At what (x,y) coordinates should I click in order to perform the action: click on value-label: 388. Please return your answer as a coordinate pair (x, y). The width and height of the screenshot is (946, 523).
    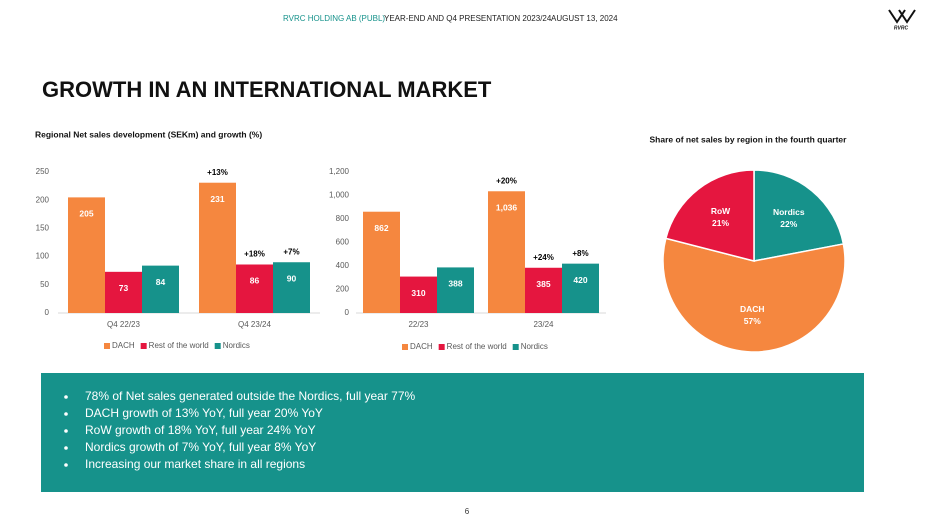
    Looking at the image, I should click on (455, 284).